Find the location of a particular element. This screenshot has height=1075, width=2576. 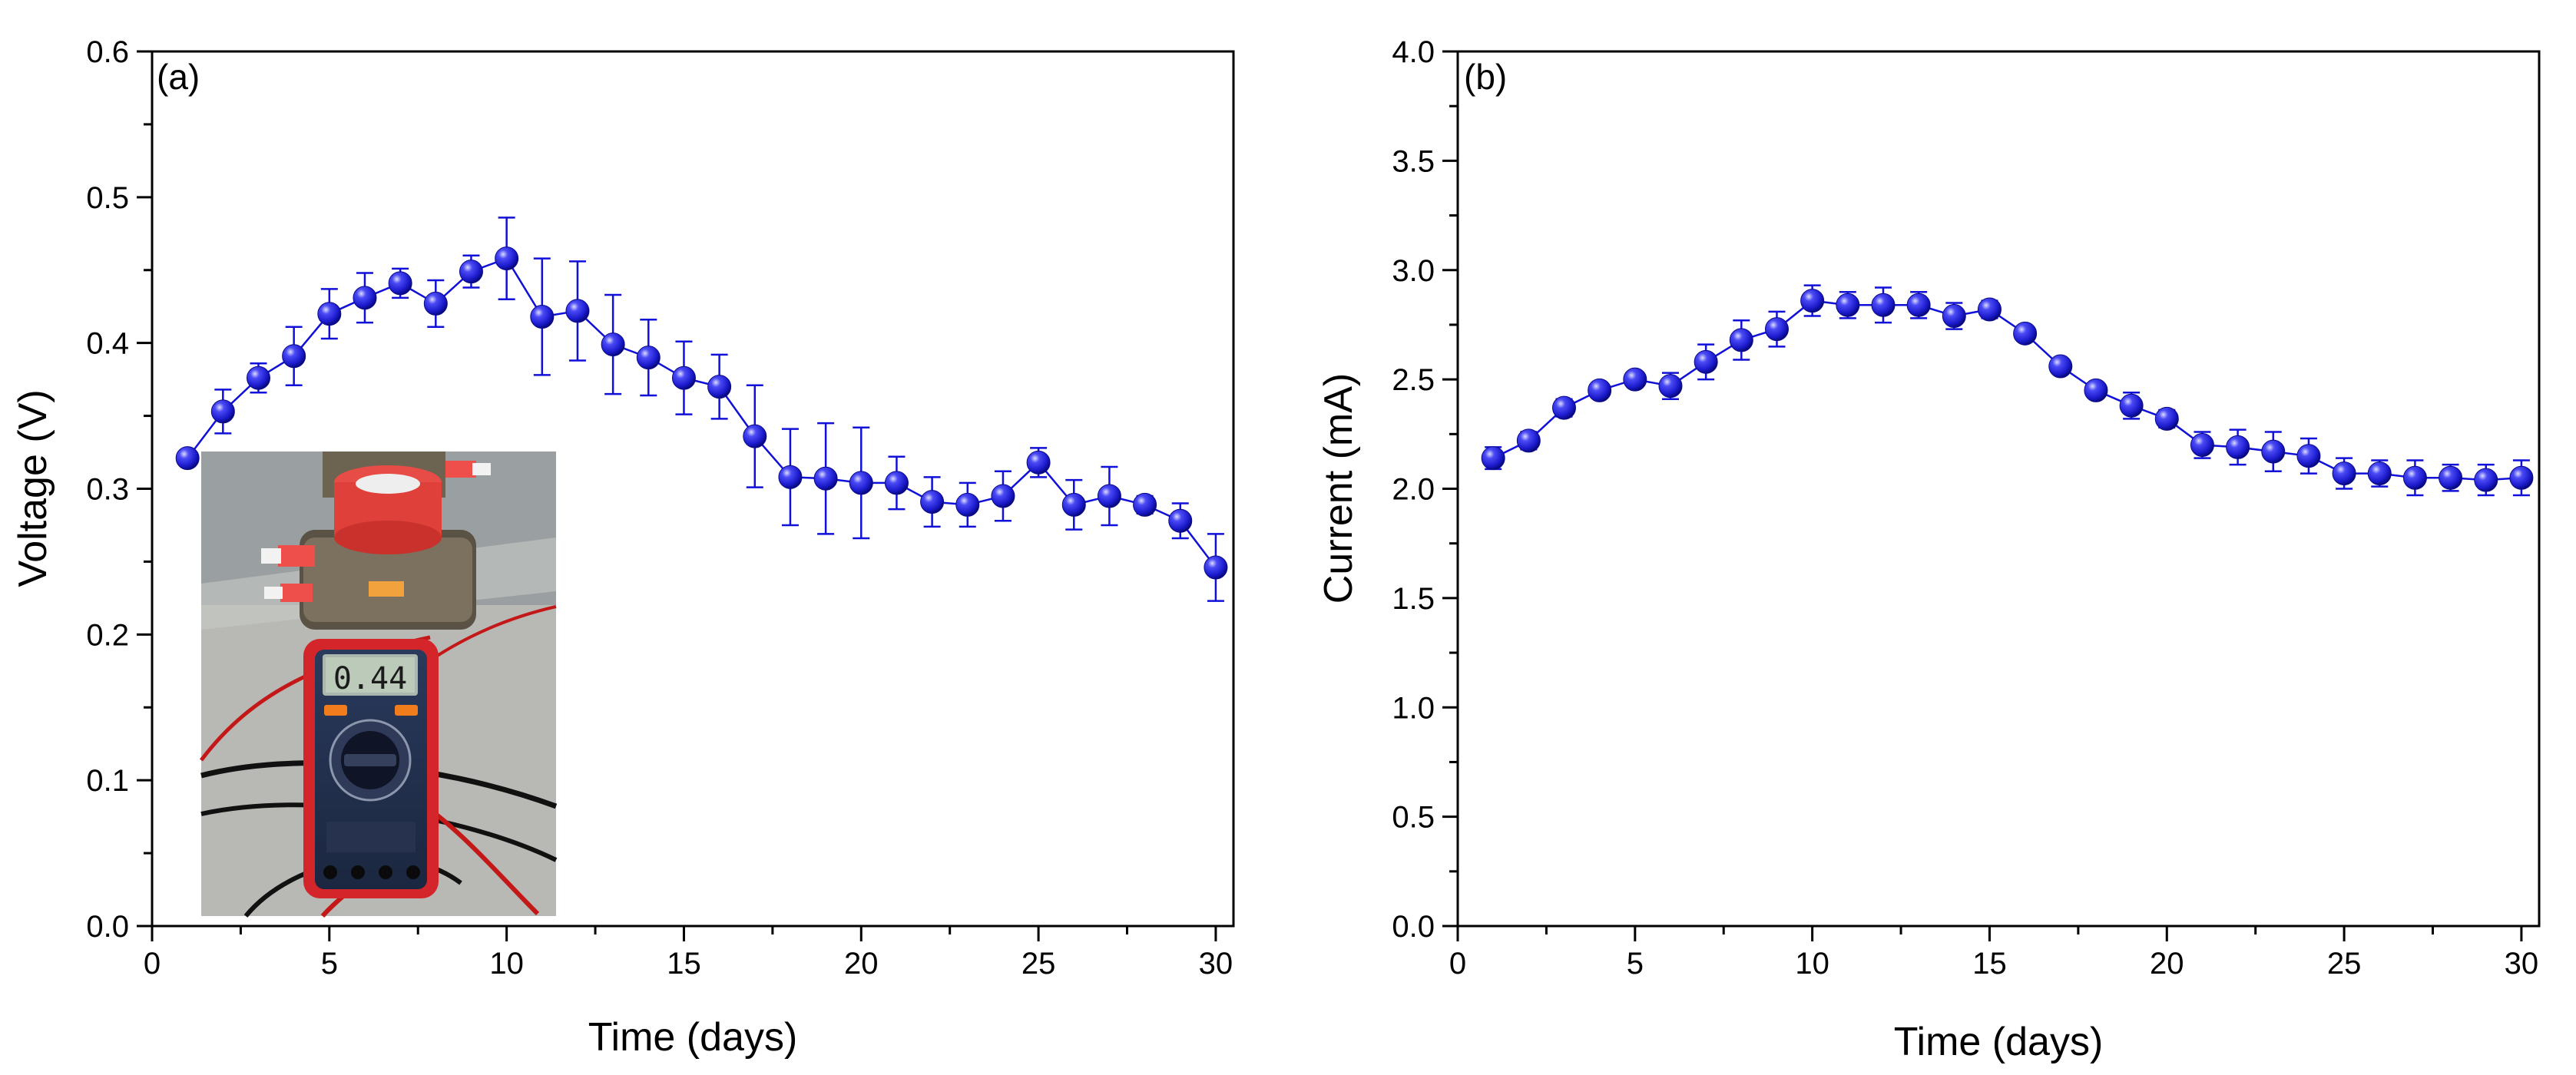

current-x-axis-title: Time (days) is located at coordinates (1999, 1042).